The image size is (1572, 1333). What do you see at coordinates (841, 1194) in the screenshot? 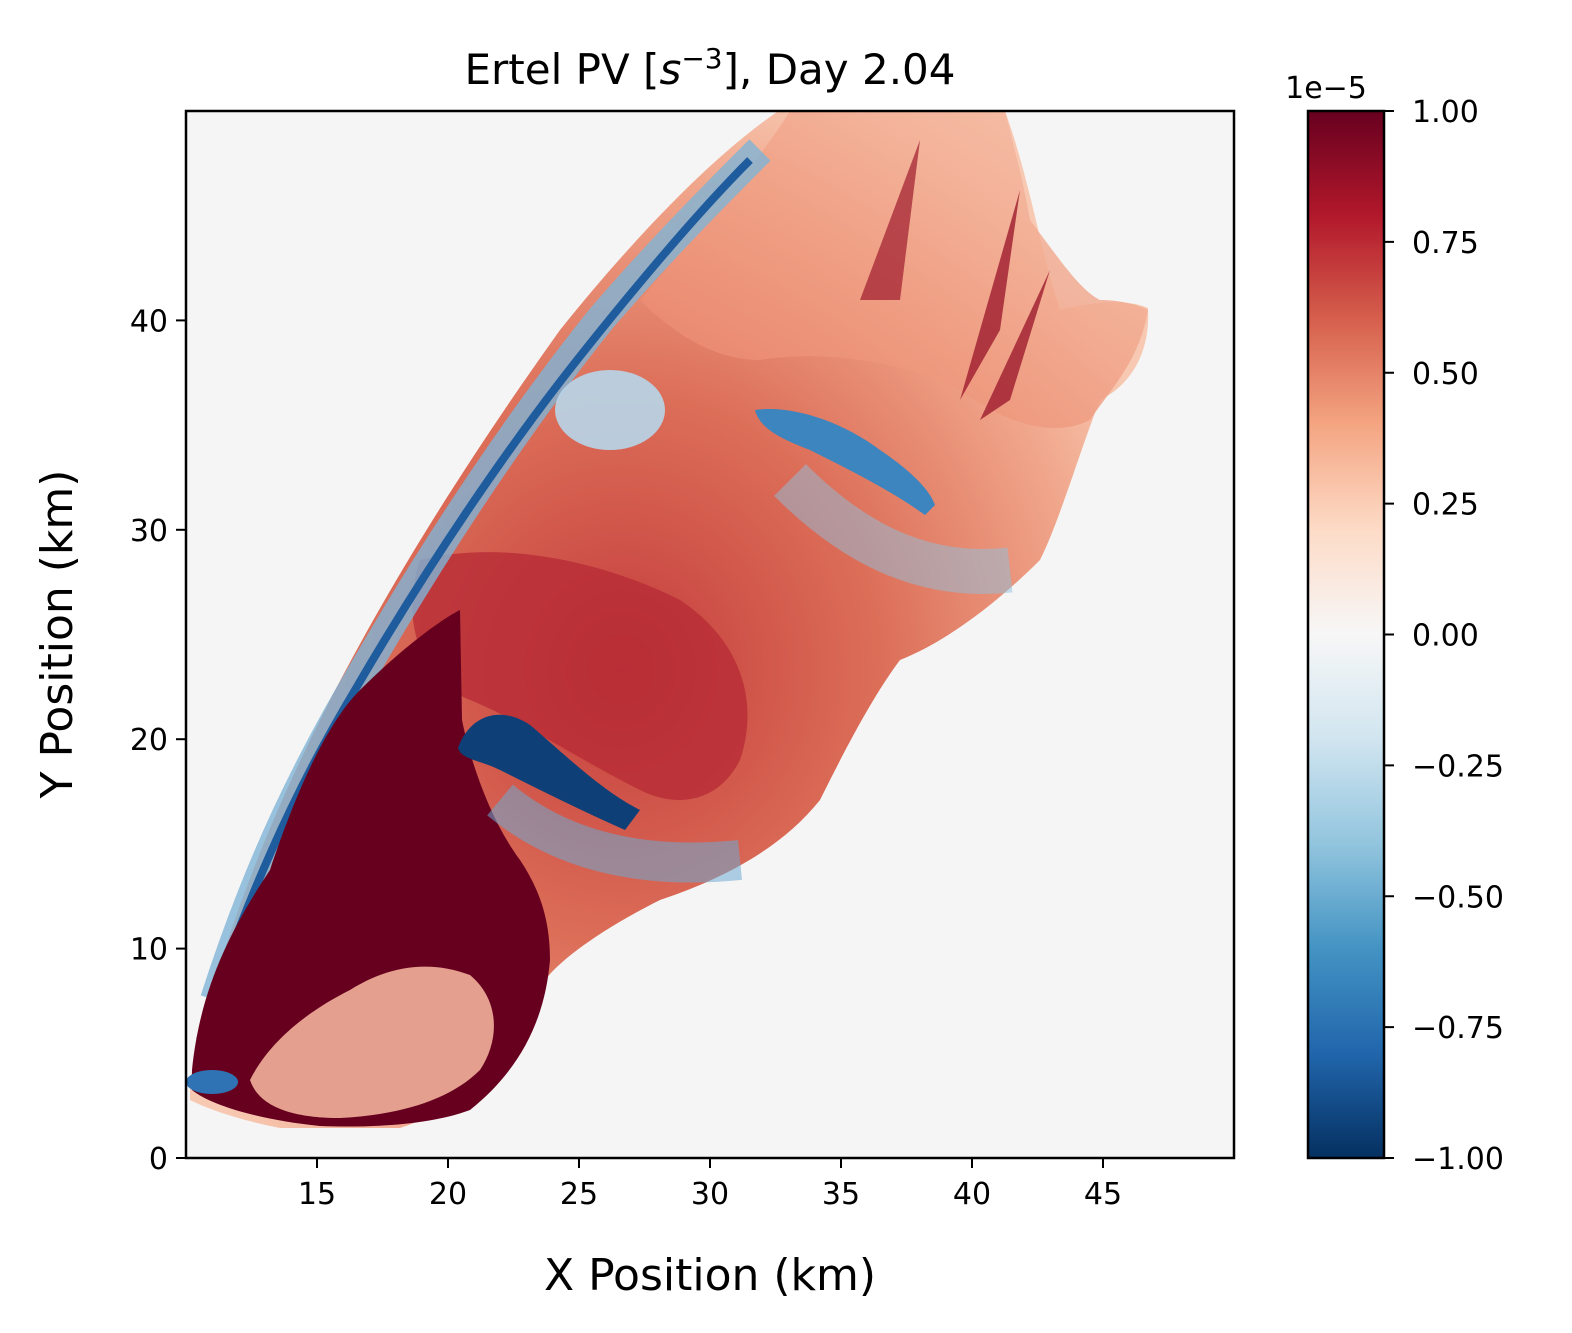
I see `x-tick-label: 35` at bounding box center [841, 1194].